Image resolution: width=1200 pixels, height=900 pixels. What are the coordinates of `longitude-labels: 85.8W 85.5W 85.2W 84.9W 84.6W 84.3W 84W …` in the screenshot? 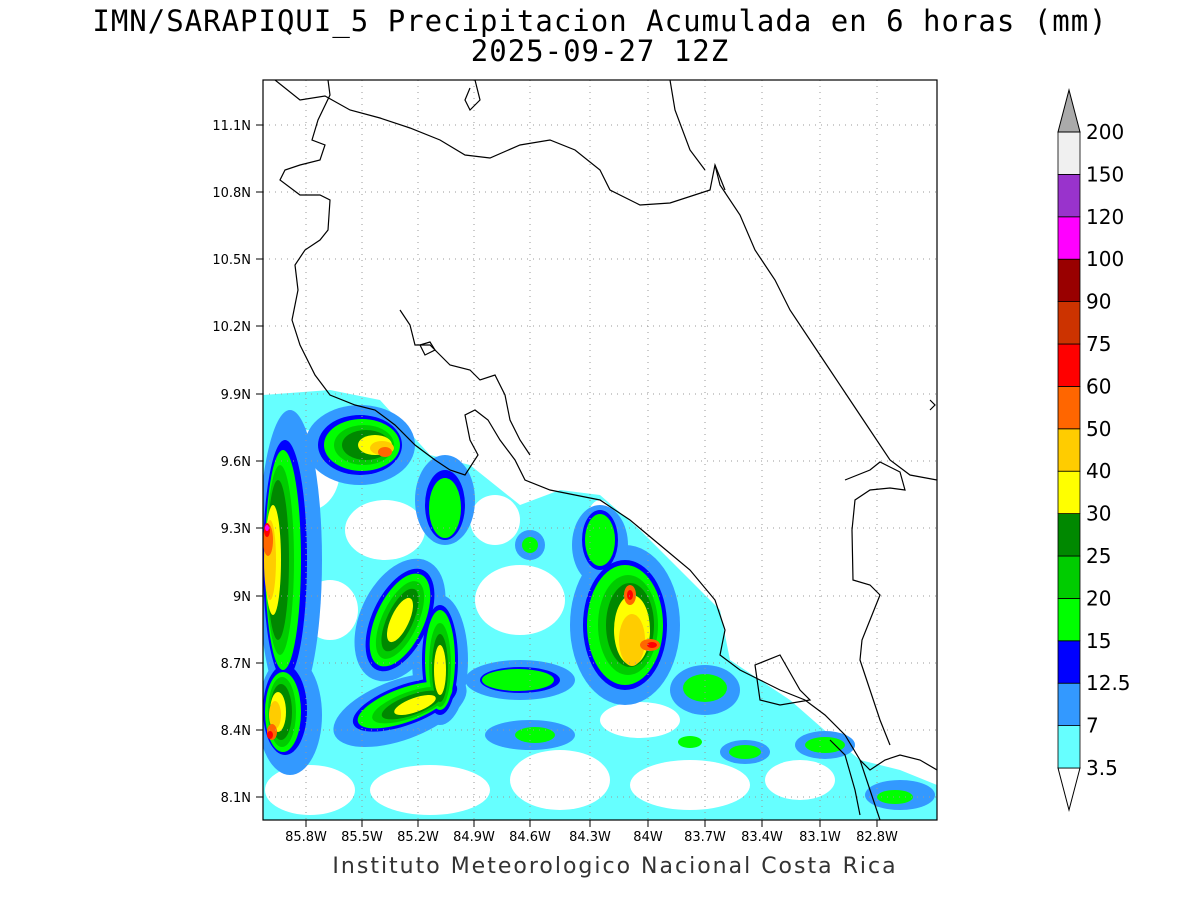 It's located at (591, 837).